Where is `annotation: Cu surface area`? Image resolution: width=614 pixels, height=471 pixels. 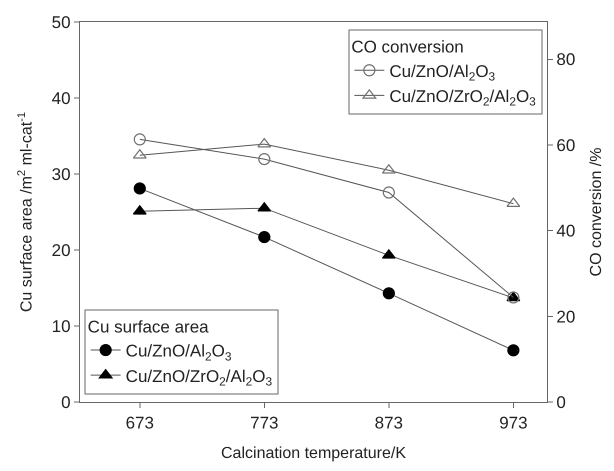
annotation: Cu surface area is located at coordinates (149, 327).